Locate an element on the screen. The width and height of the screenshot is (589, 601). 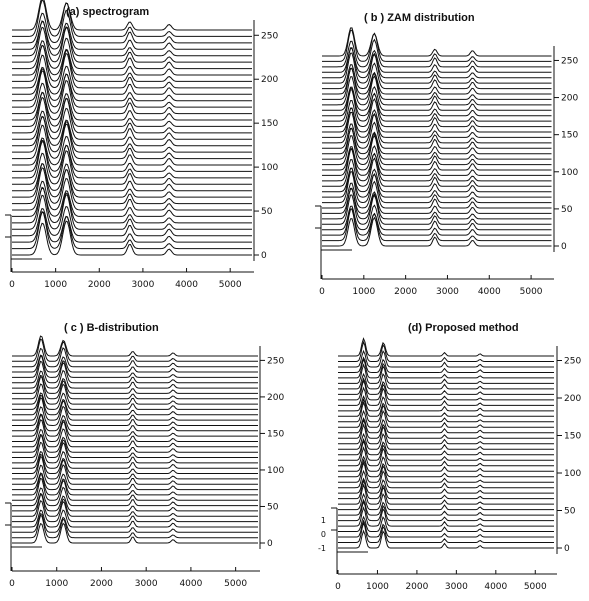
waterfall-traces is located at coordinates (437, 137).